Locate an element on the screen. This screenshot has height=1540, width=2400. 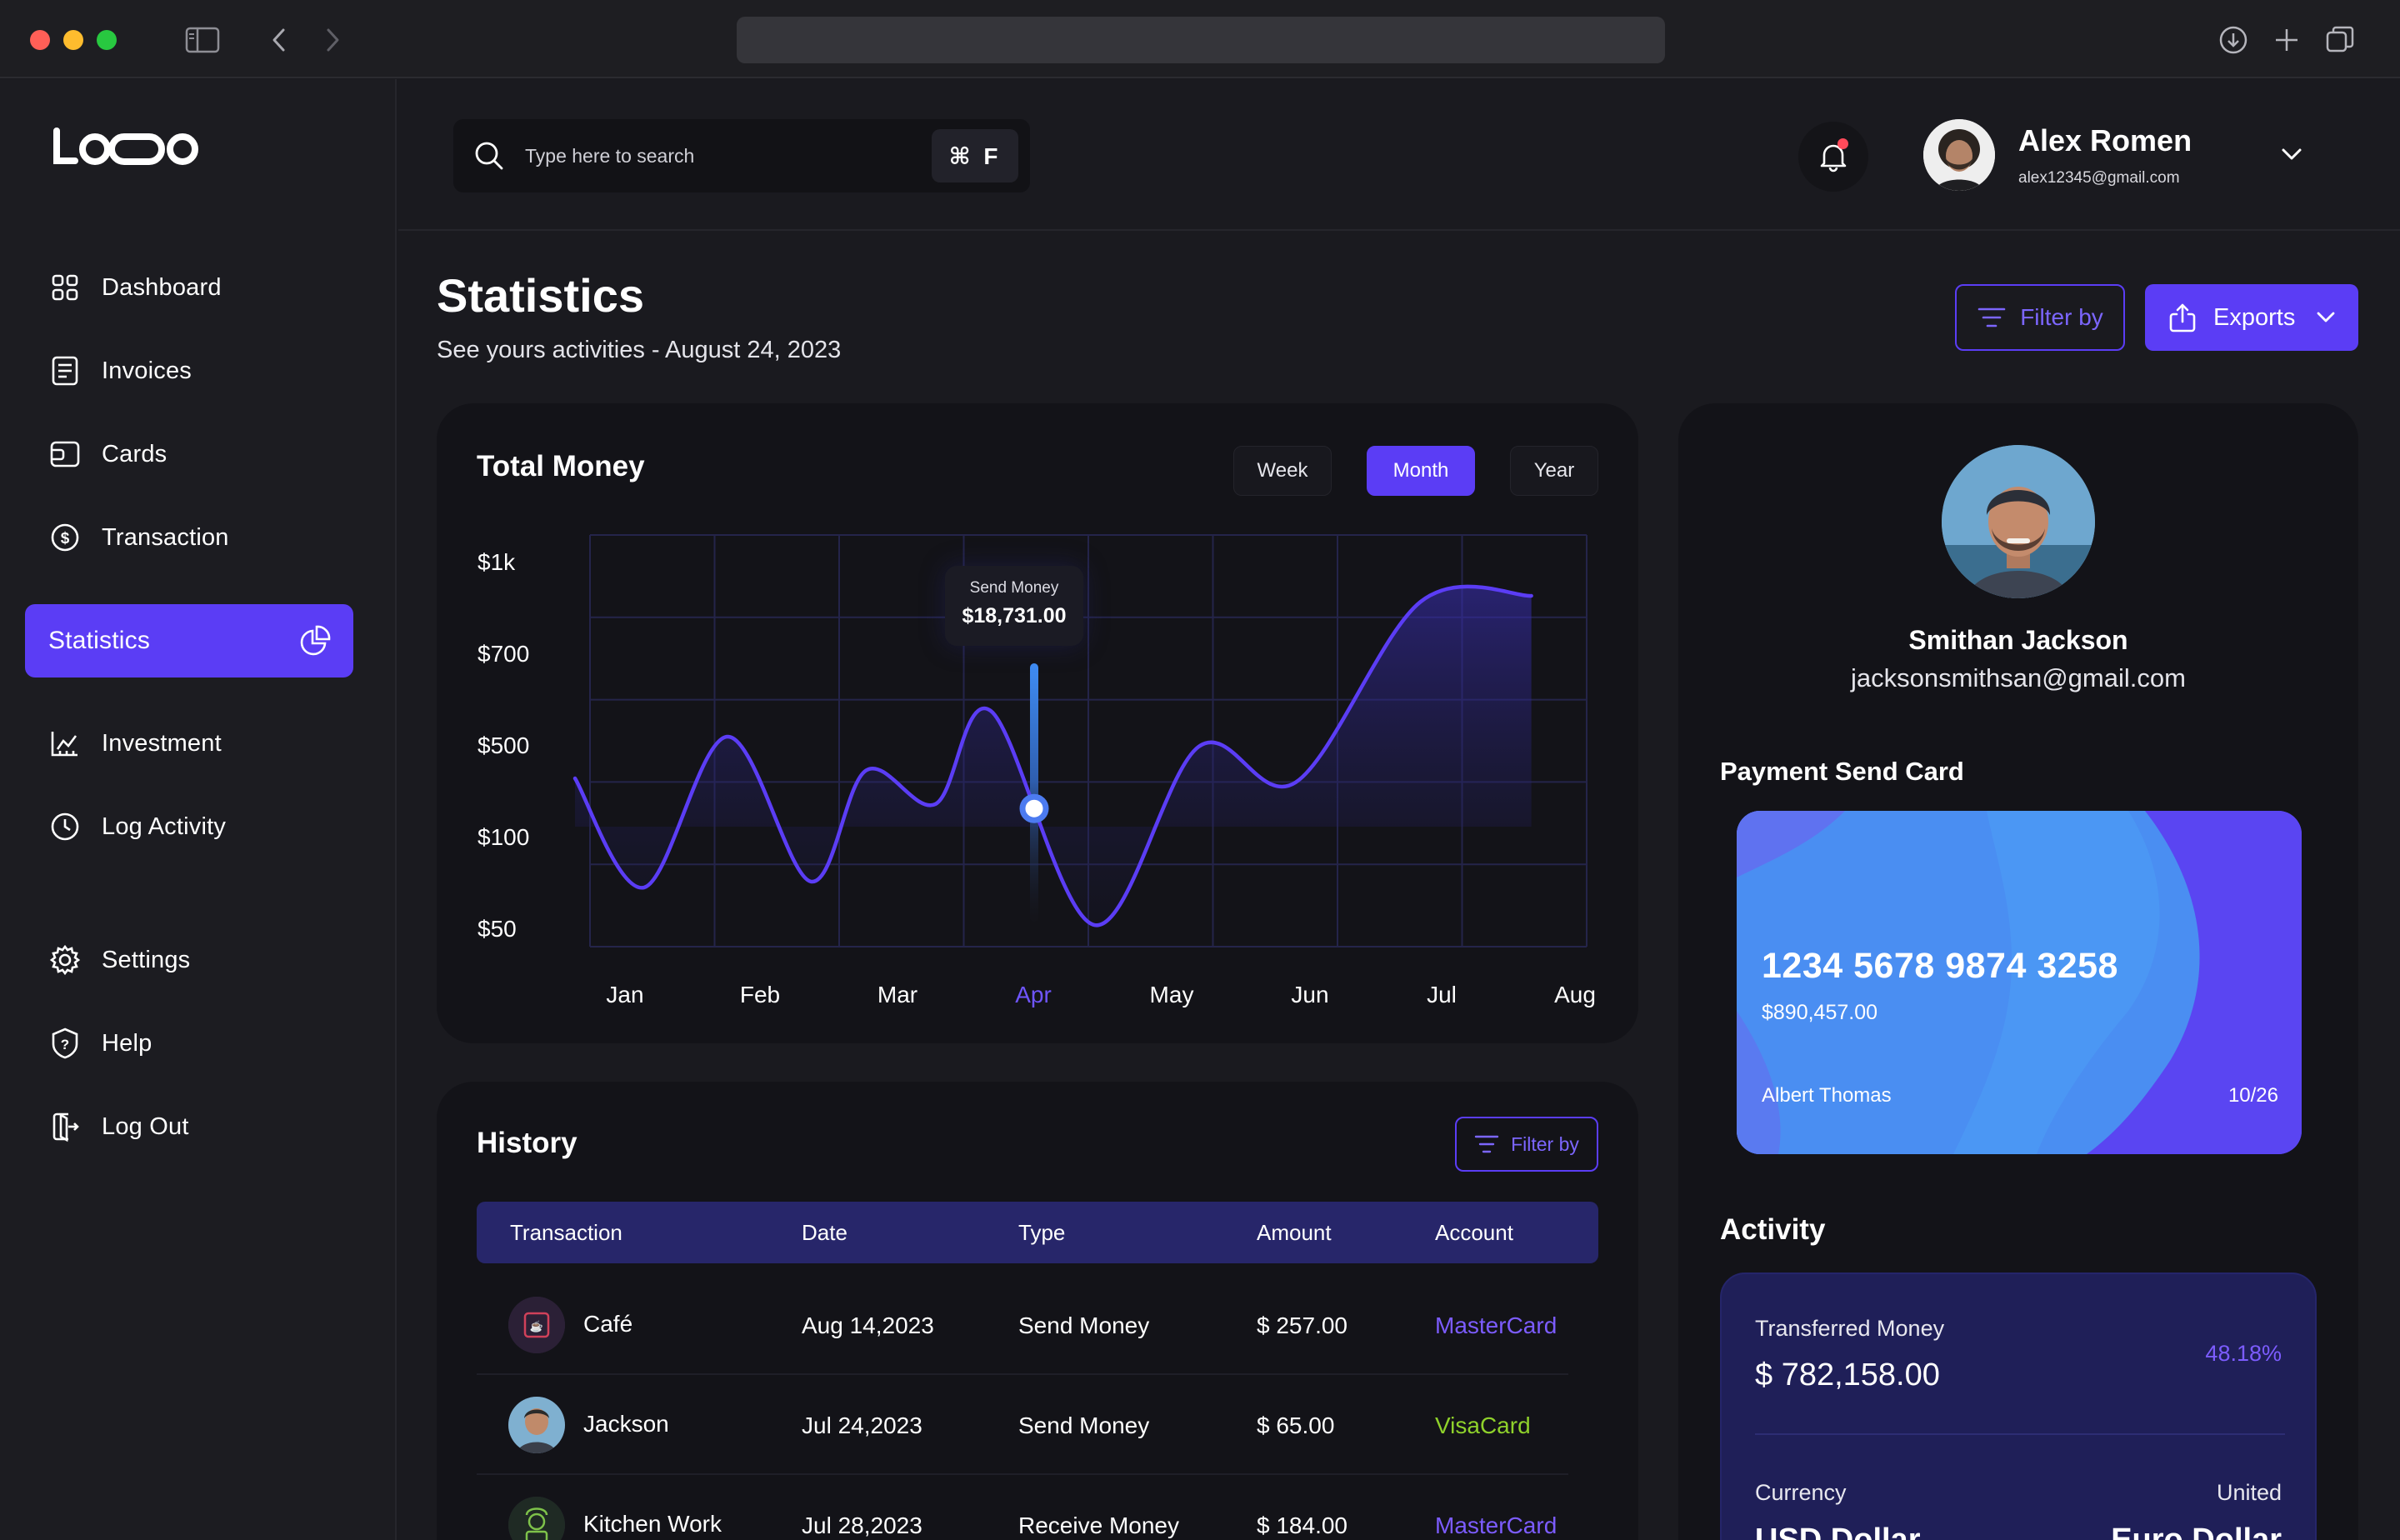
transaction-date: Aug 14,2023 is located at coordinates (868, 1325).